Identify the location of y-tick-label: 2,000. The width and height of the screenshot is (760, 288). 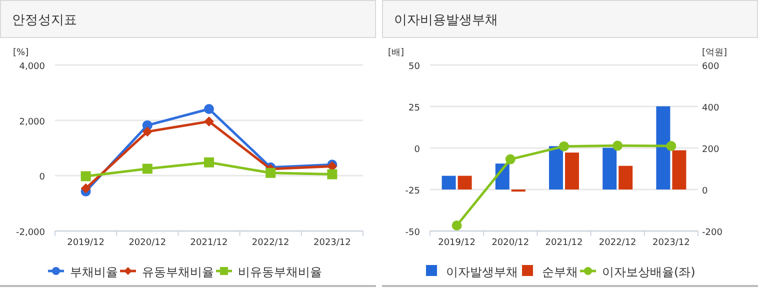
(32, 122).